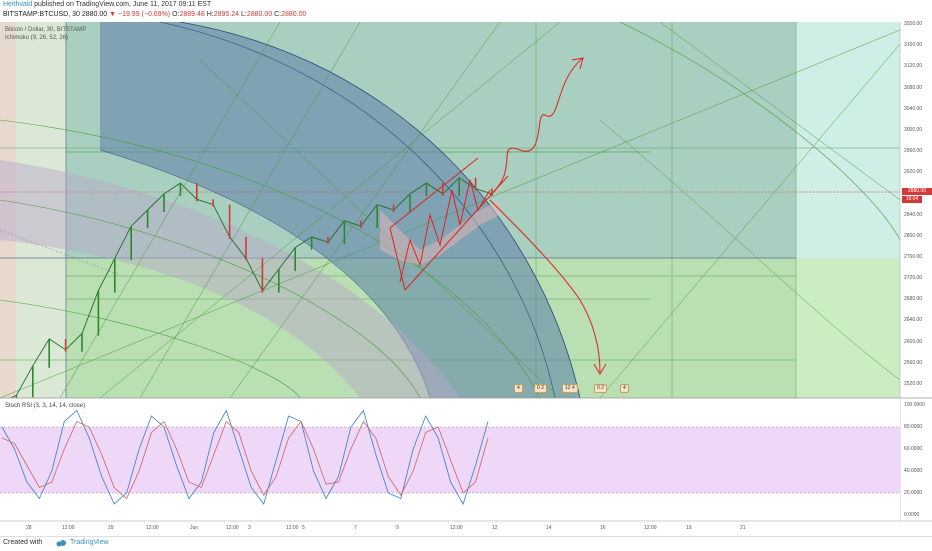 The width and height of the screenshot is (932, 551). What do you see at coordinates (192, 14) in the screenshot?
I see `open-value: 2889.48` at bounding box center [192, 14].